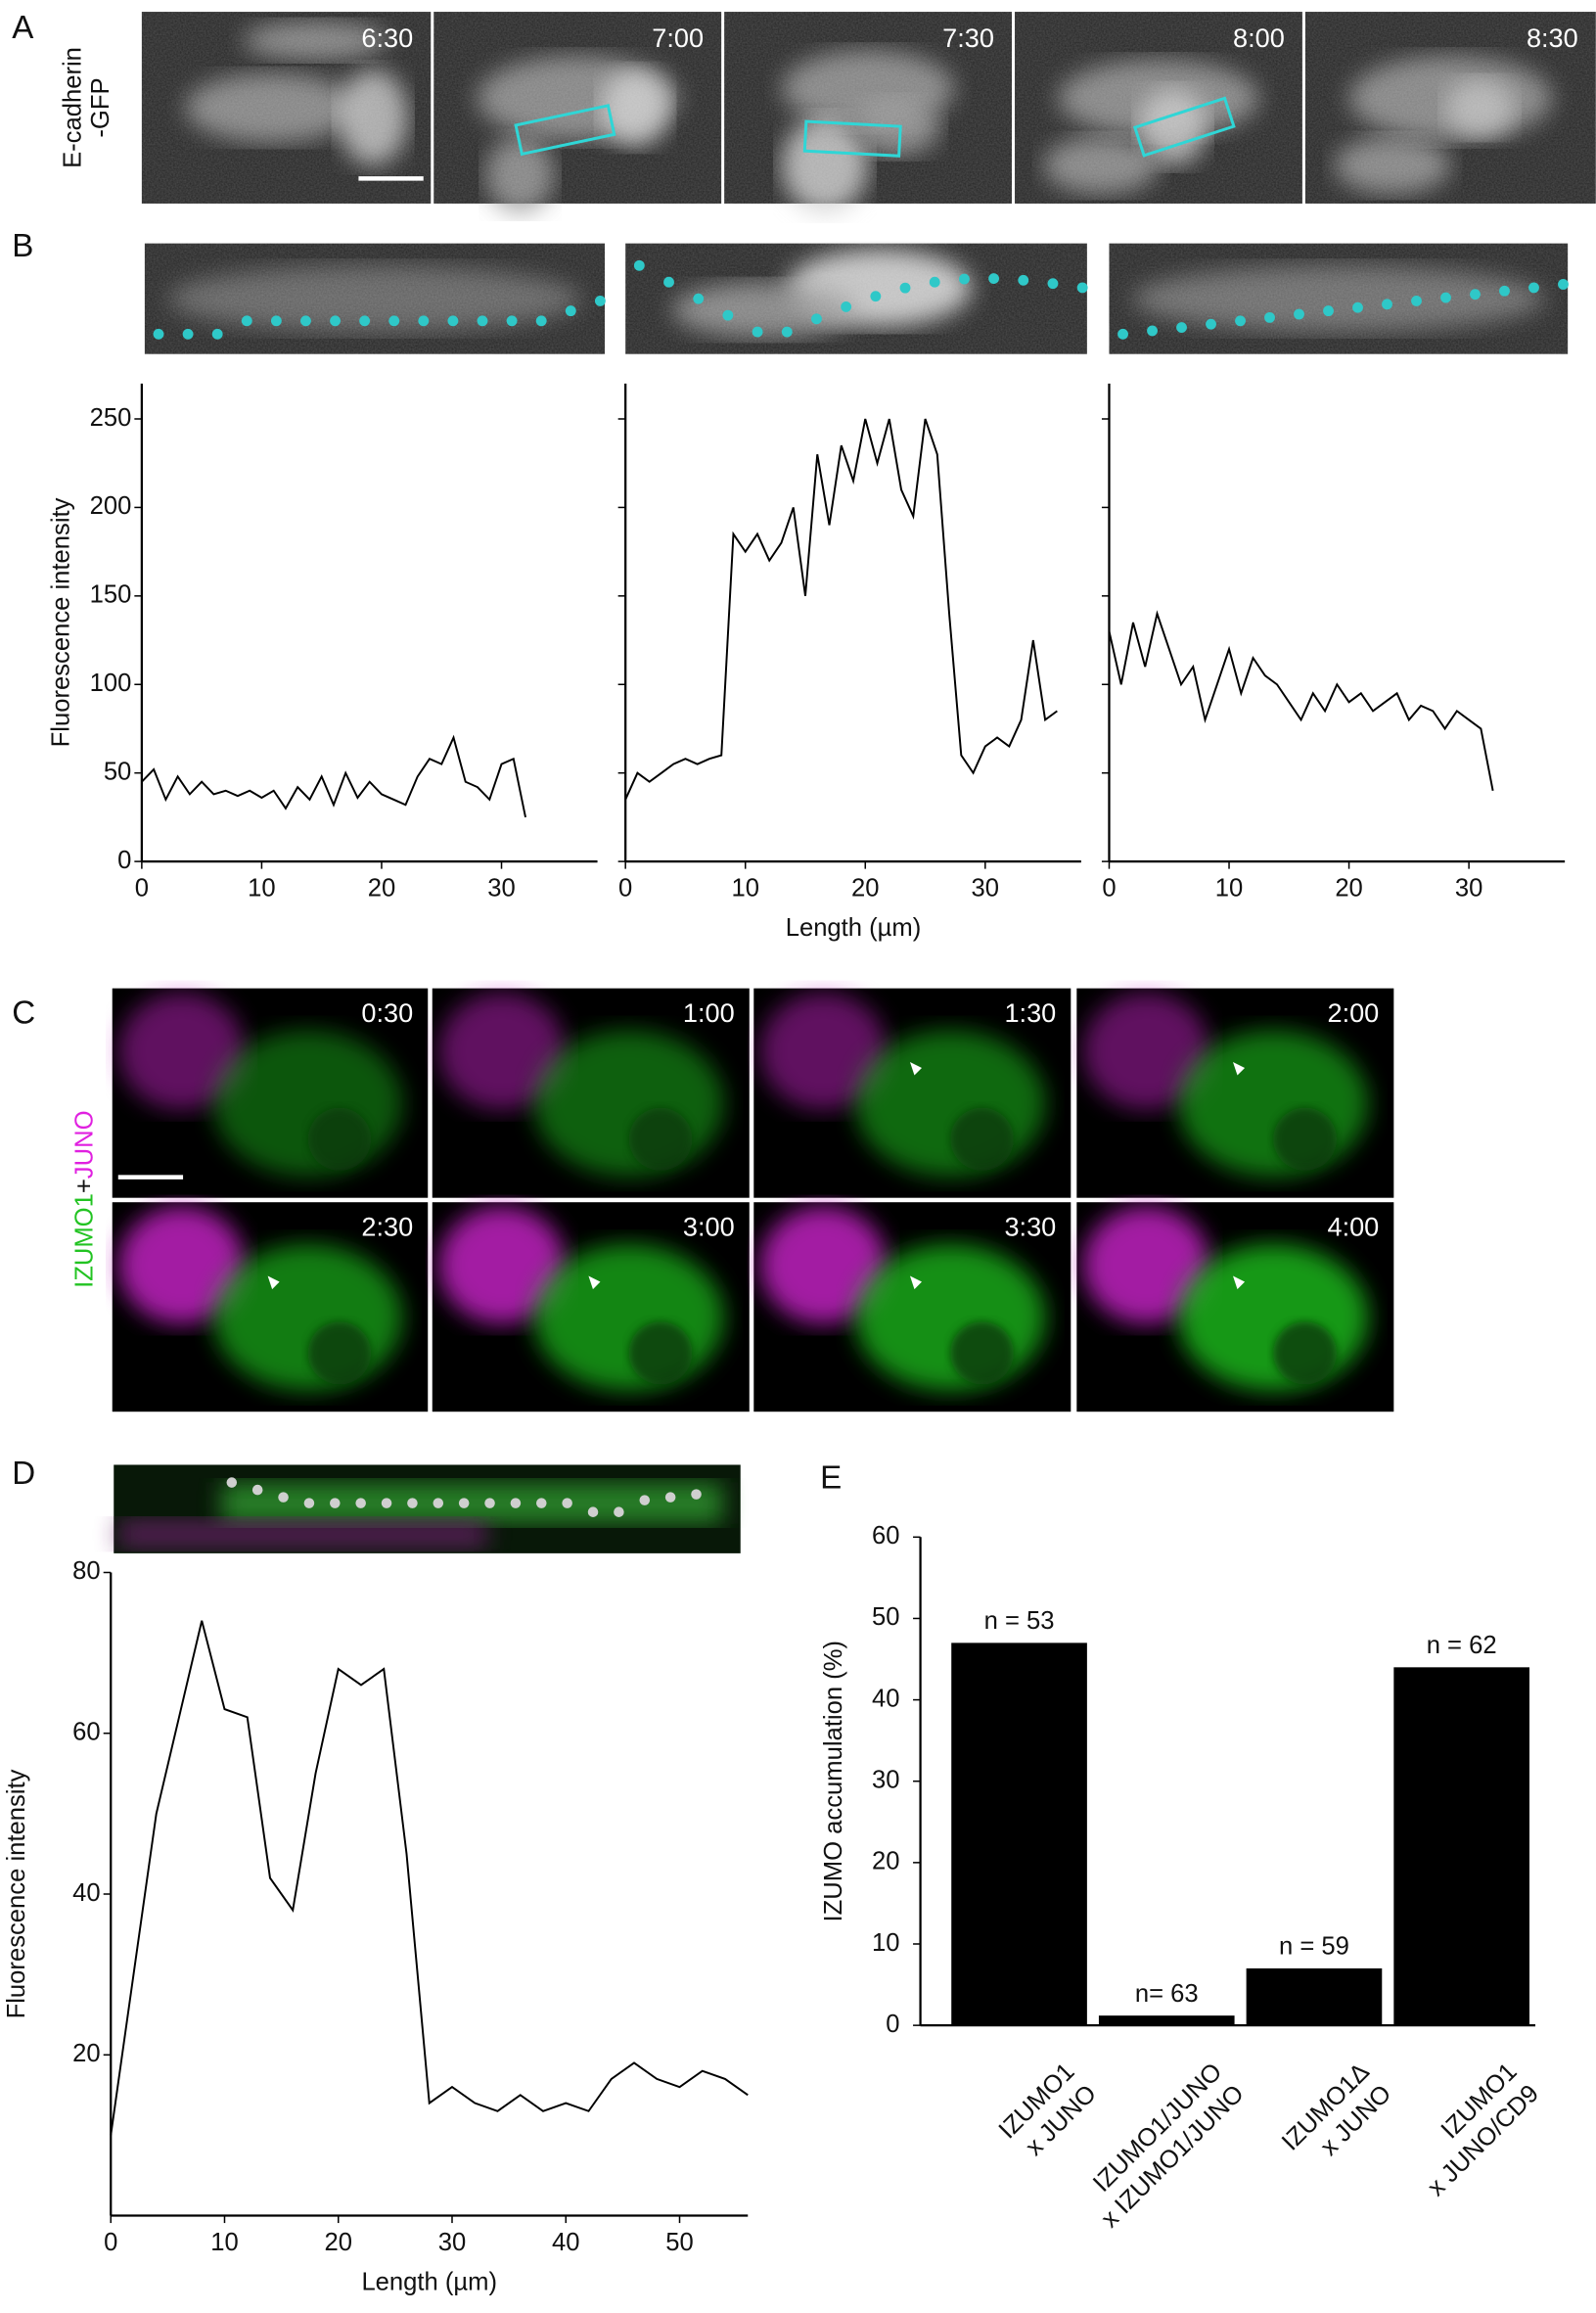 The width and height of the screenshot is (1596, 2313). I want to click on label-plus: +, so click(84, 1186).